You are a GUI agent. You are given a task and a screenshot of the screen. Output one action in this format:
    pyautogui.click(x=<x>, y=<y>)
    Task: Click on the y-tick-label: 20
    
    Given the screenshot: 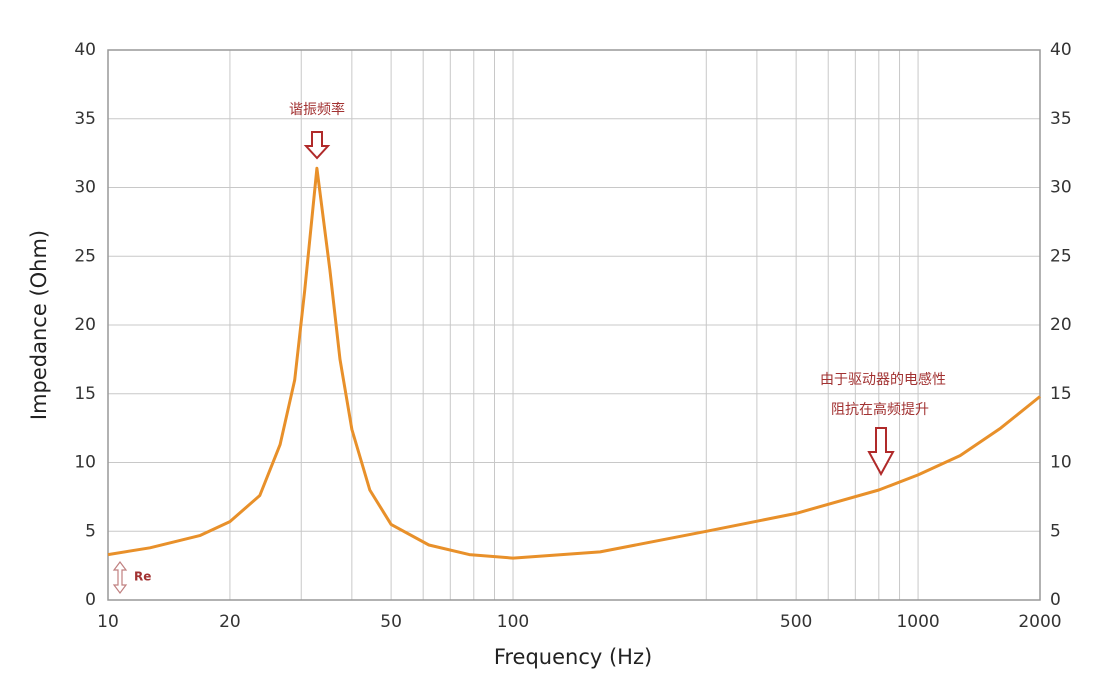 What is the action you would take?
    pyautogui.click(x=85, y=325)
    